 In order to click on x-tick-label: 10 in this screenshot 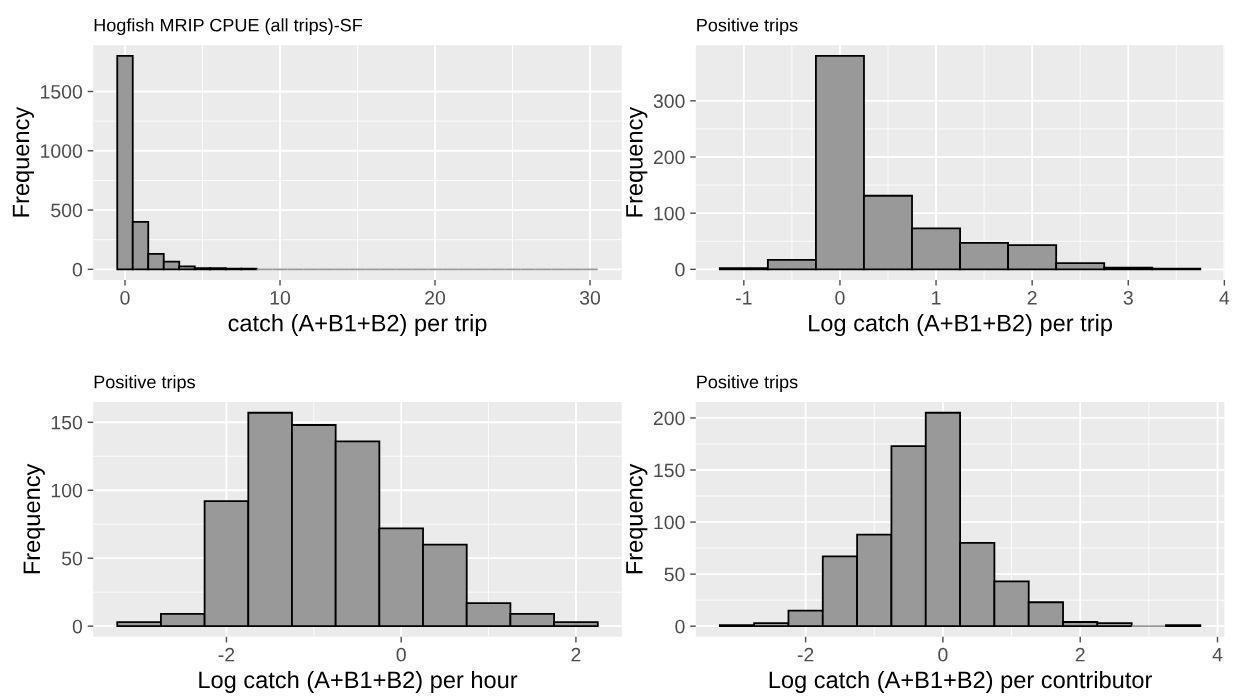, I will do `click(280, 297)`.